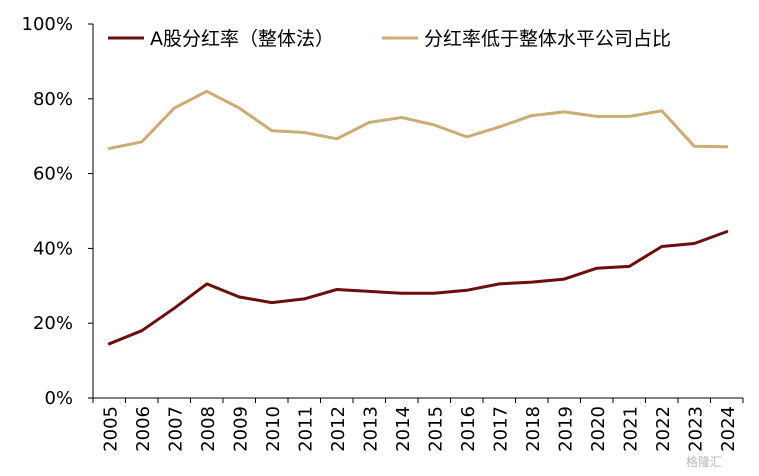  I want to click on x-tick-label: 2009, so click(240, 429).